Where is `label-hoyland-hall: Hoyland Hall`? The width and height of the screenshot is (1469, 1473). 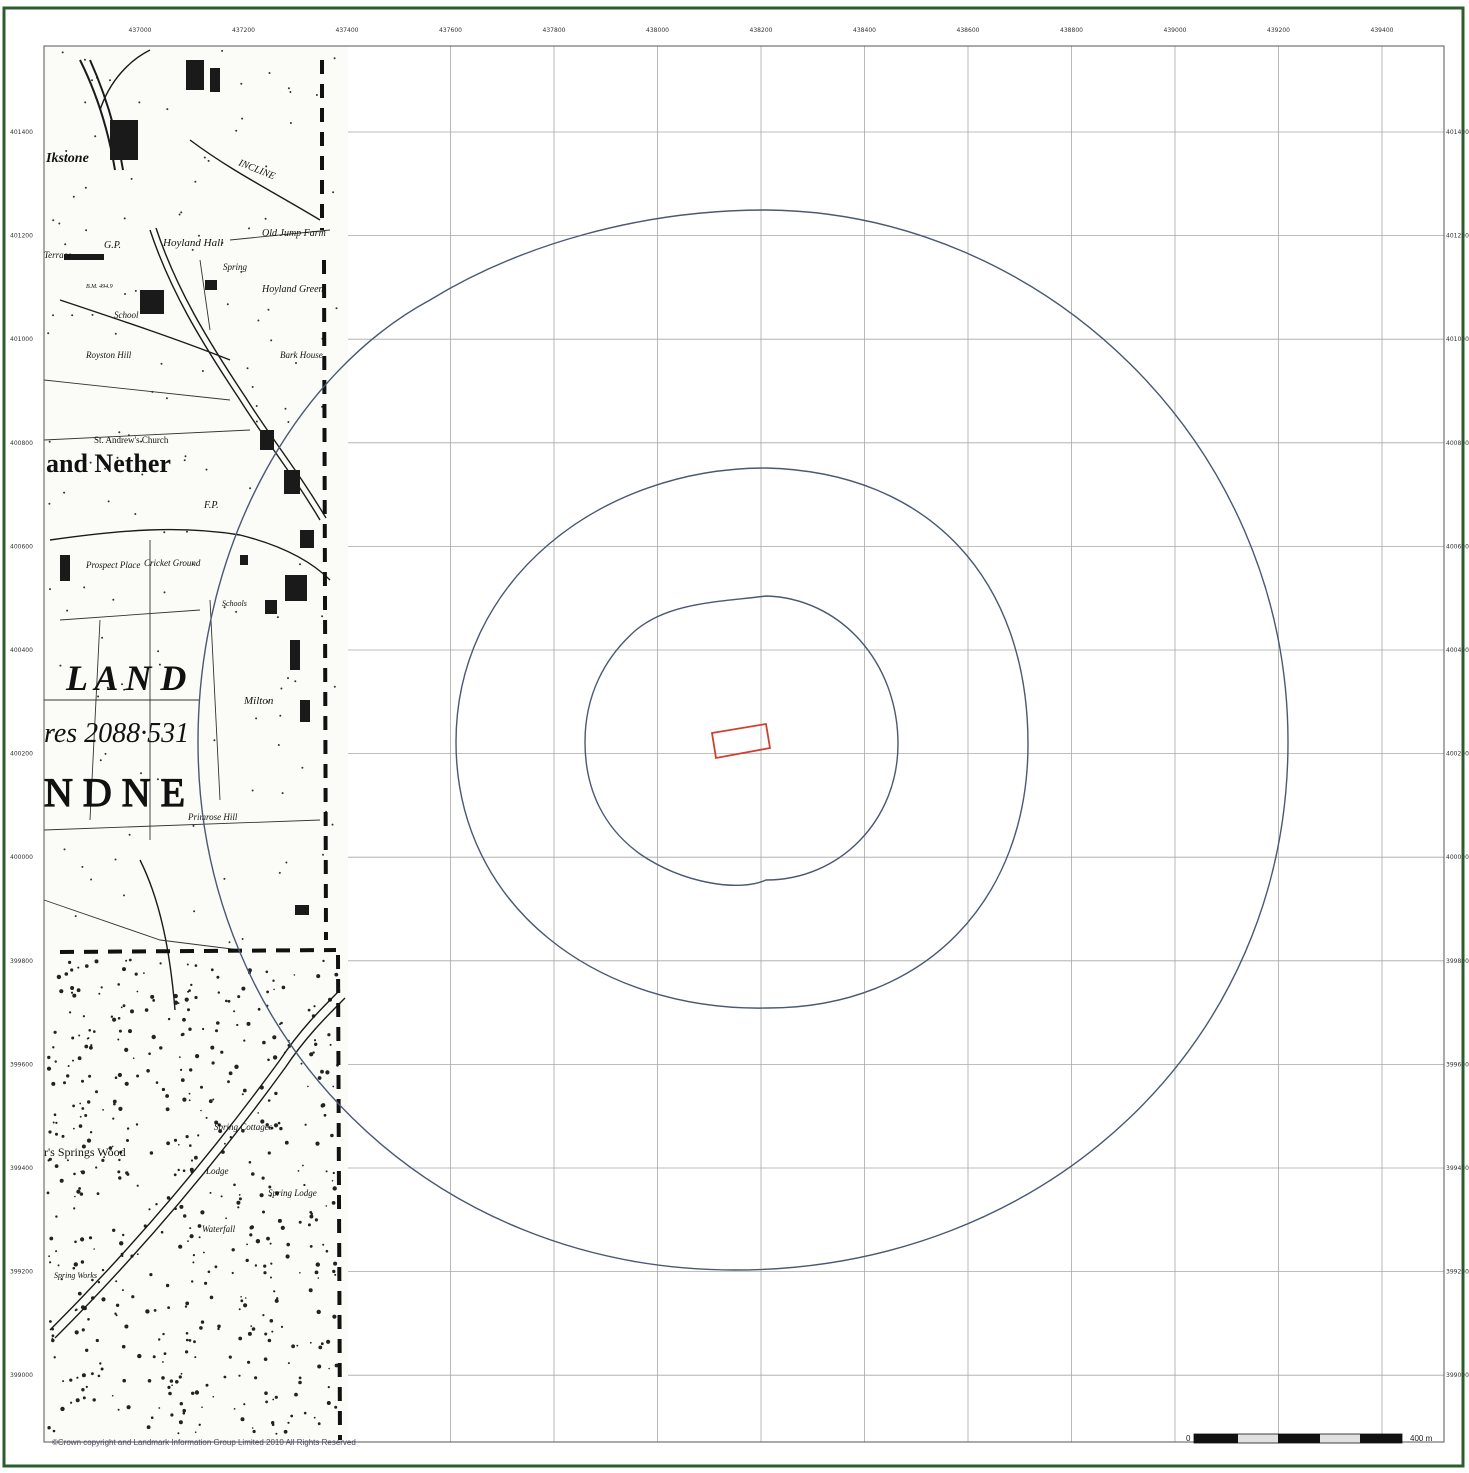
label-hoyland-hall: Hoyland Hall is located at coordinates (192, 243).